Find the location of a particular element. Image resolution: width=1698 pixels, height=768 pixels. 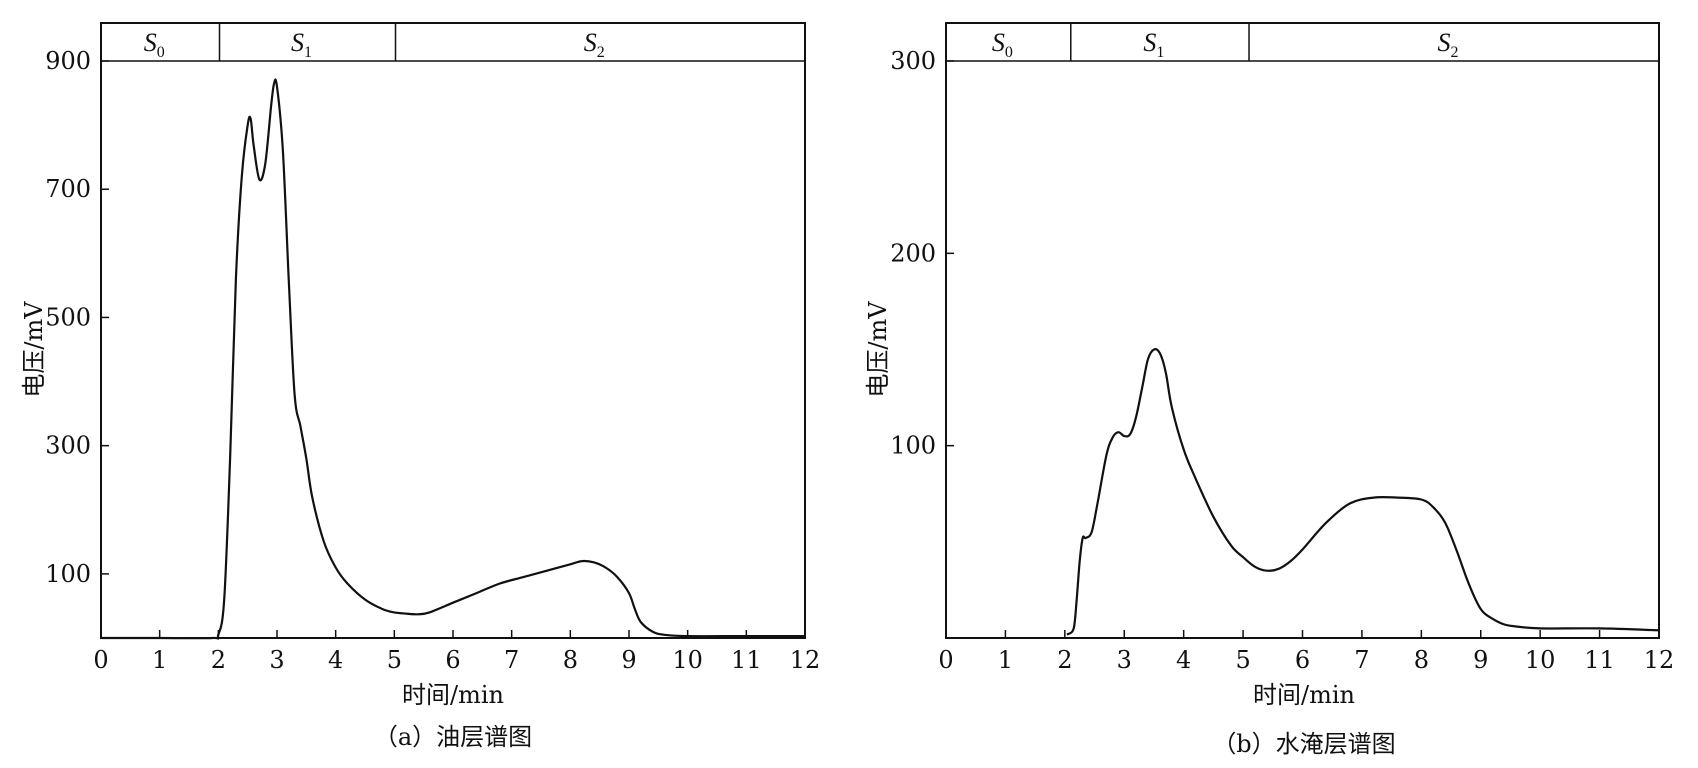

y-tick-label: 500 is located at coordinates (68, 317).